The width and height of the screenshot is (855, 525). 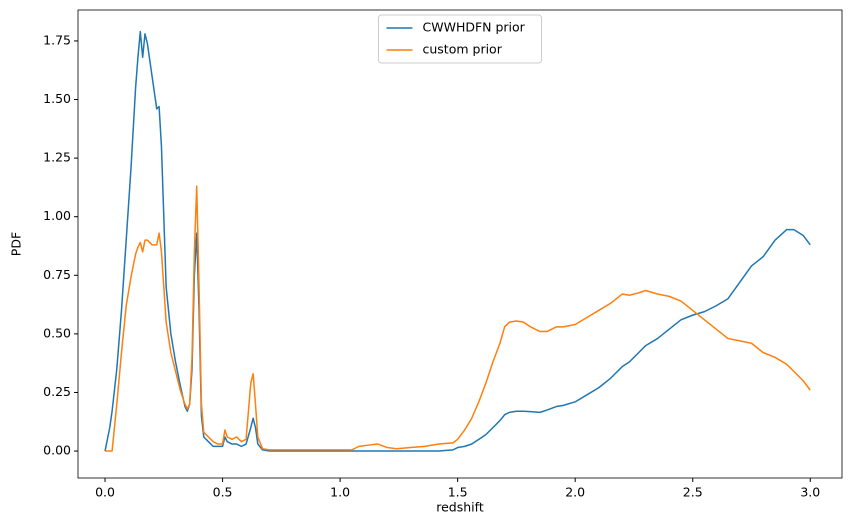 What do you see at coordinates (57, 274) in the screenshot?
I see `y-tick-label: 0.75` at bounding box center [57, 274].